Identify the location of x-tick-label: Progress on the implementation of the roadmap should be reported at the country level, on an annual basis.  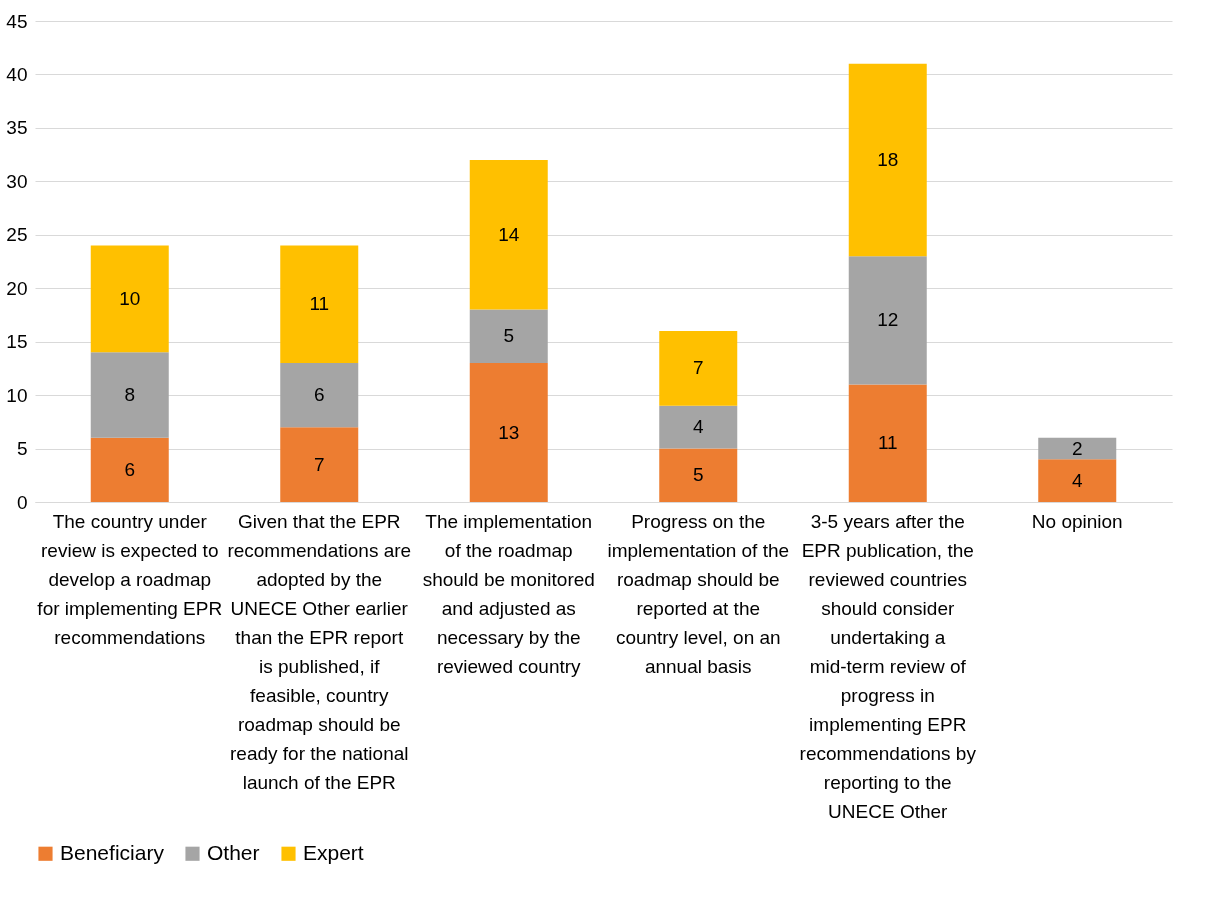
(698, 593).